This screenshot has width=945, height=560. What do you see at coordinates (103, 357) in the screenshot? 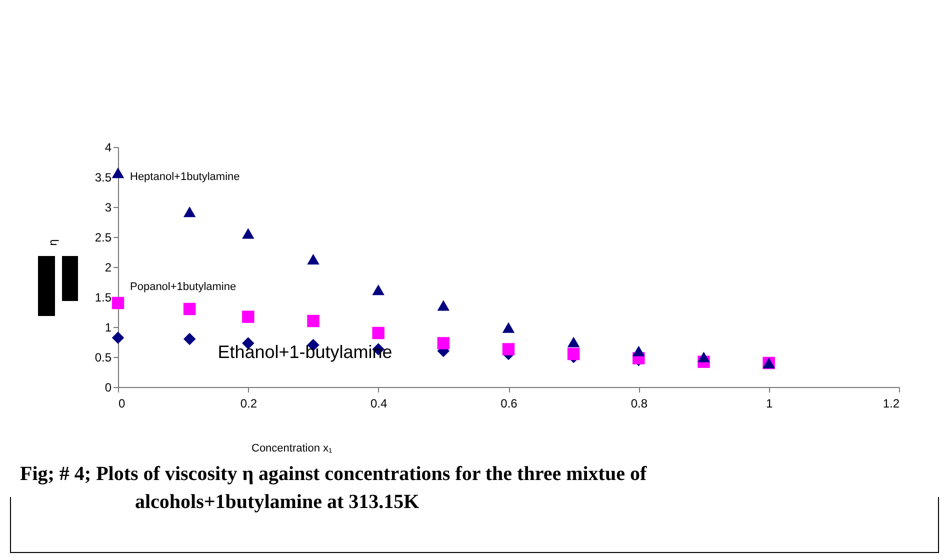
I see `y-tick-label: 0.5` at bounding box center [103, 357].